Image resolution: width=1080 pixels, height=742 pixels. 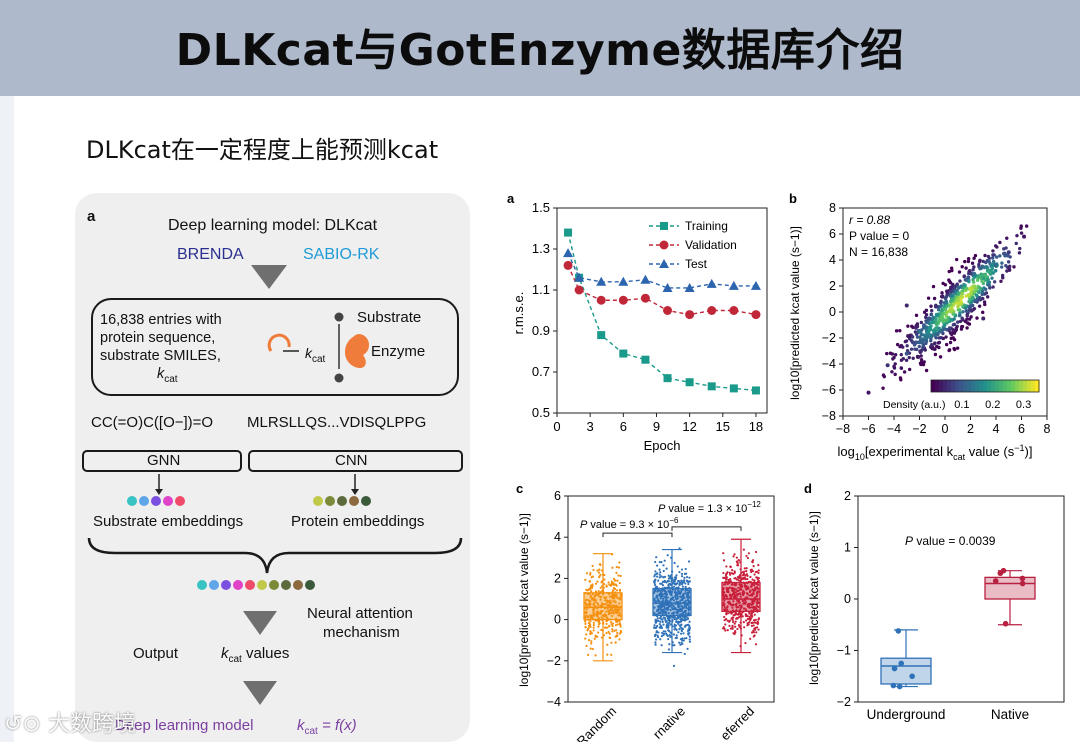 What do you see at coordinates (844, 702) in the screenshot?
I see `chart-d-ytick-label: −2` at bounding box center [844, 702].